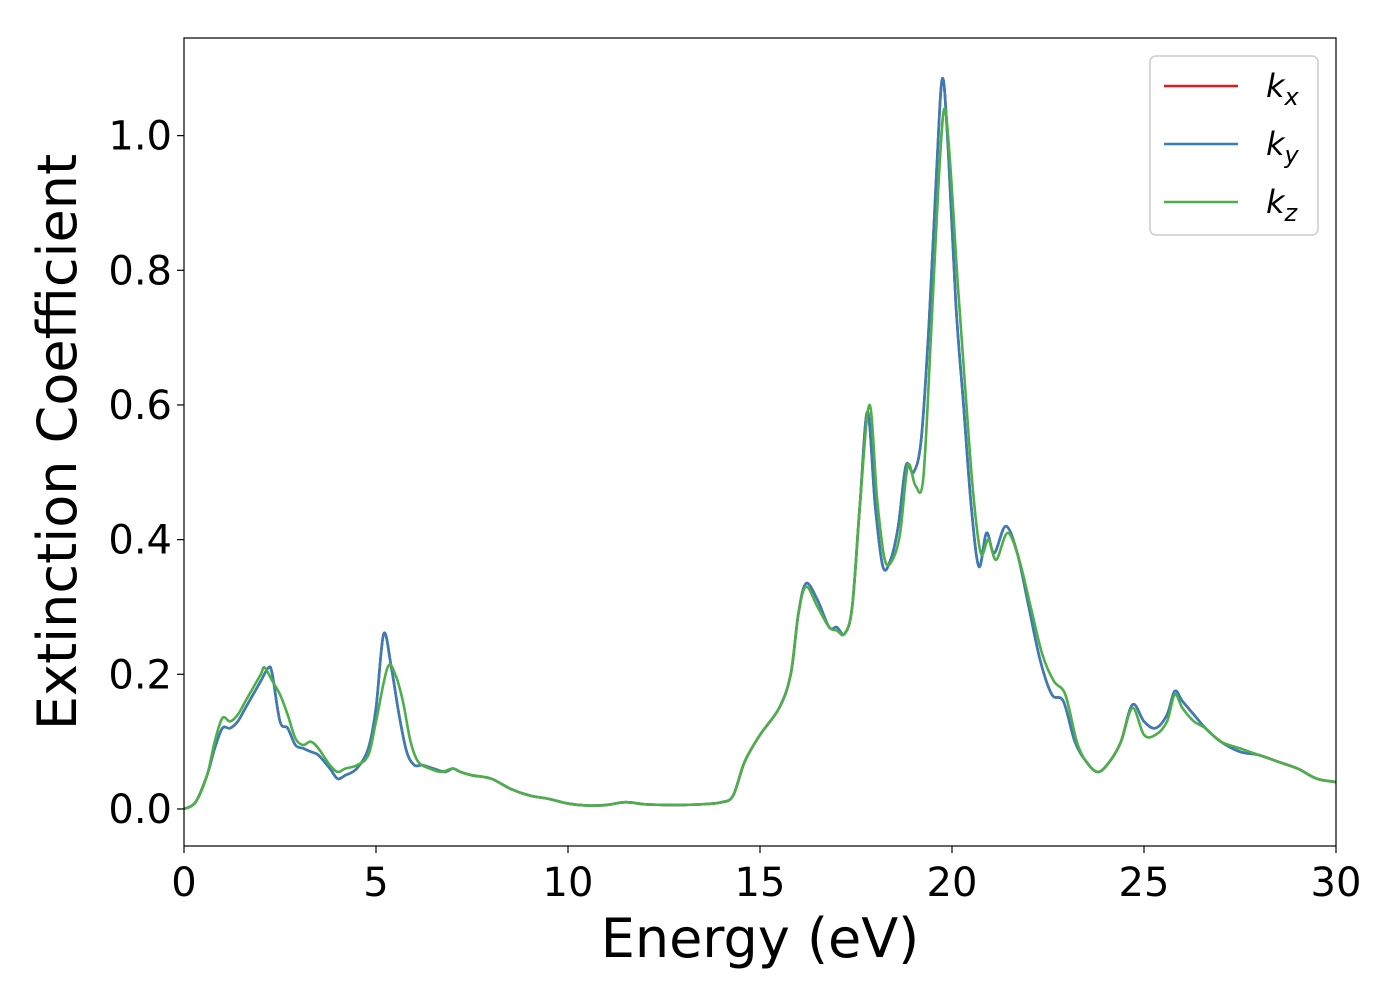 The height and width of the screenshot is (1000, 1400). Describe the element at coordinates (1144, 883) in the screenshot. I see `x-tick-label: 25` at that location.